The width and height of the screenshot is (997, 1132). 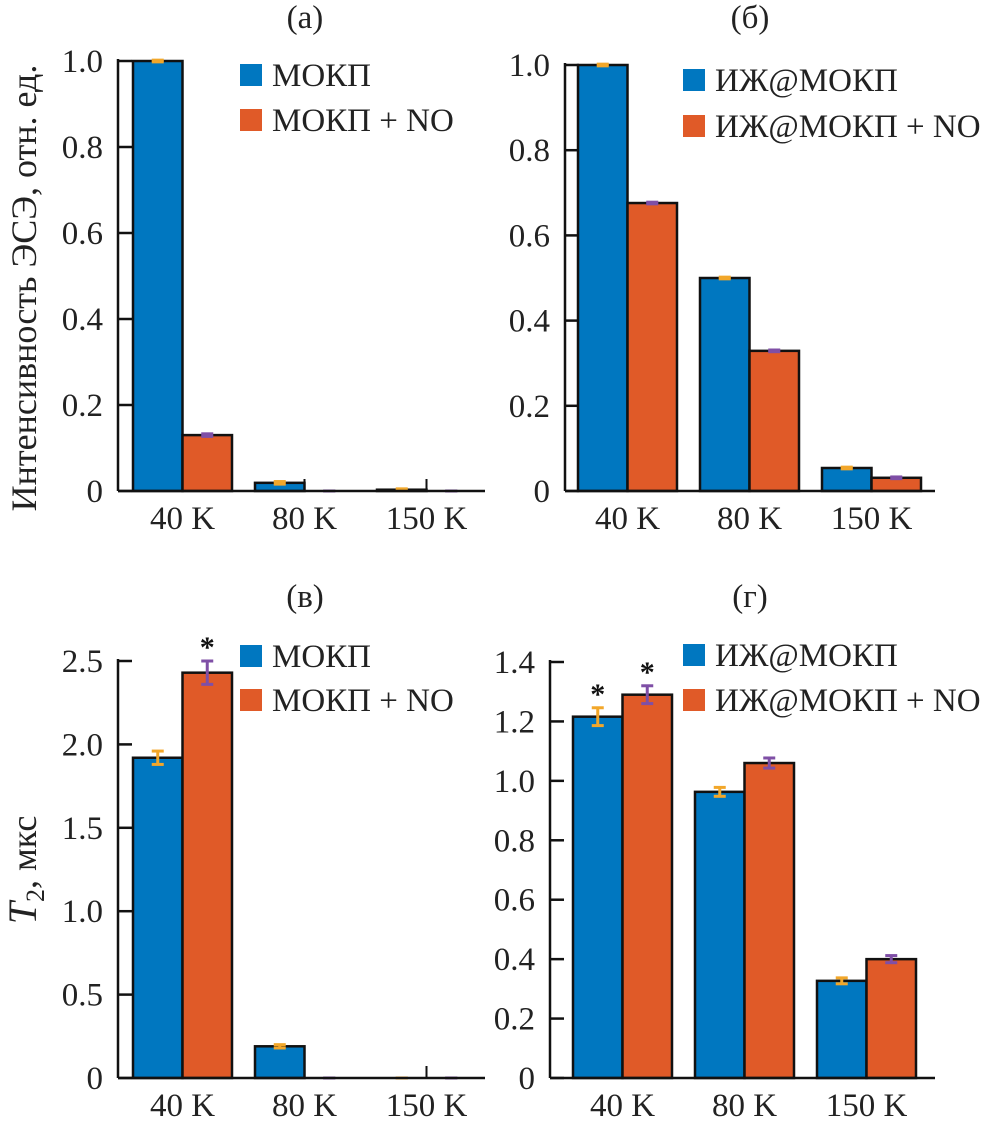 What do you see at coordinates (82, 745) in the screenshot?
I see `y-tick-label: 2.0` at bounding box center [82, 745].